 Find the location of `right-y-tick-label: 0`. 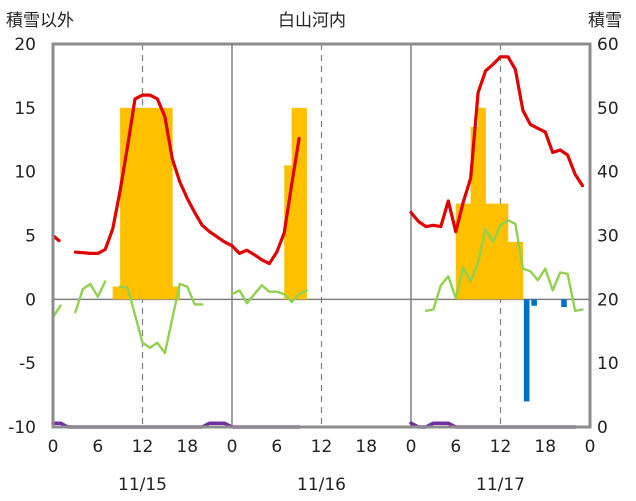

right-y-tick-label: 0 is located at coordinates (602, 428).